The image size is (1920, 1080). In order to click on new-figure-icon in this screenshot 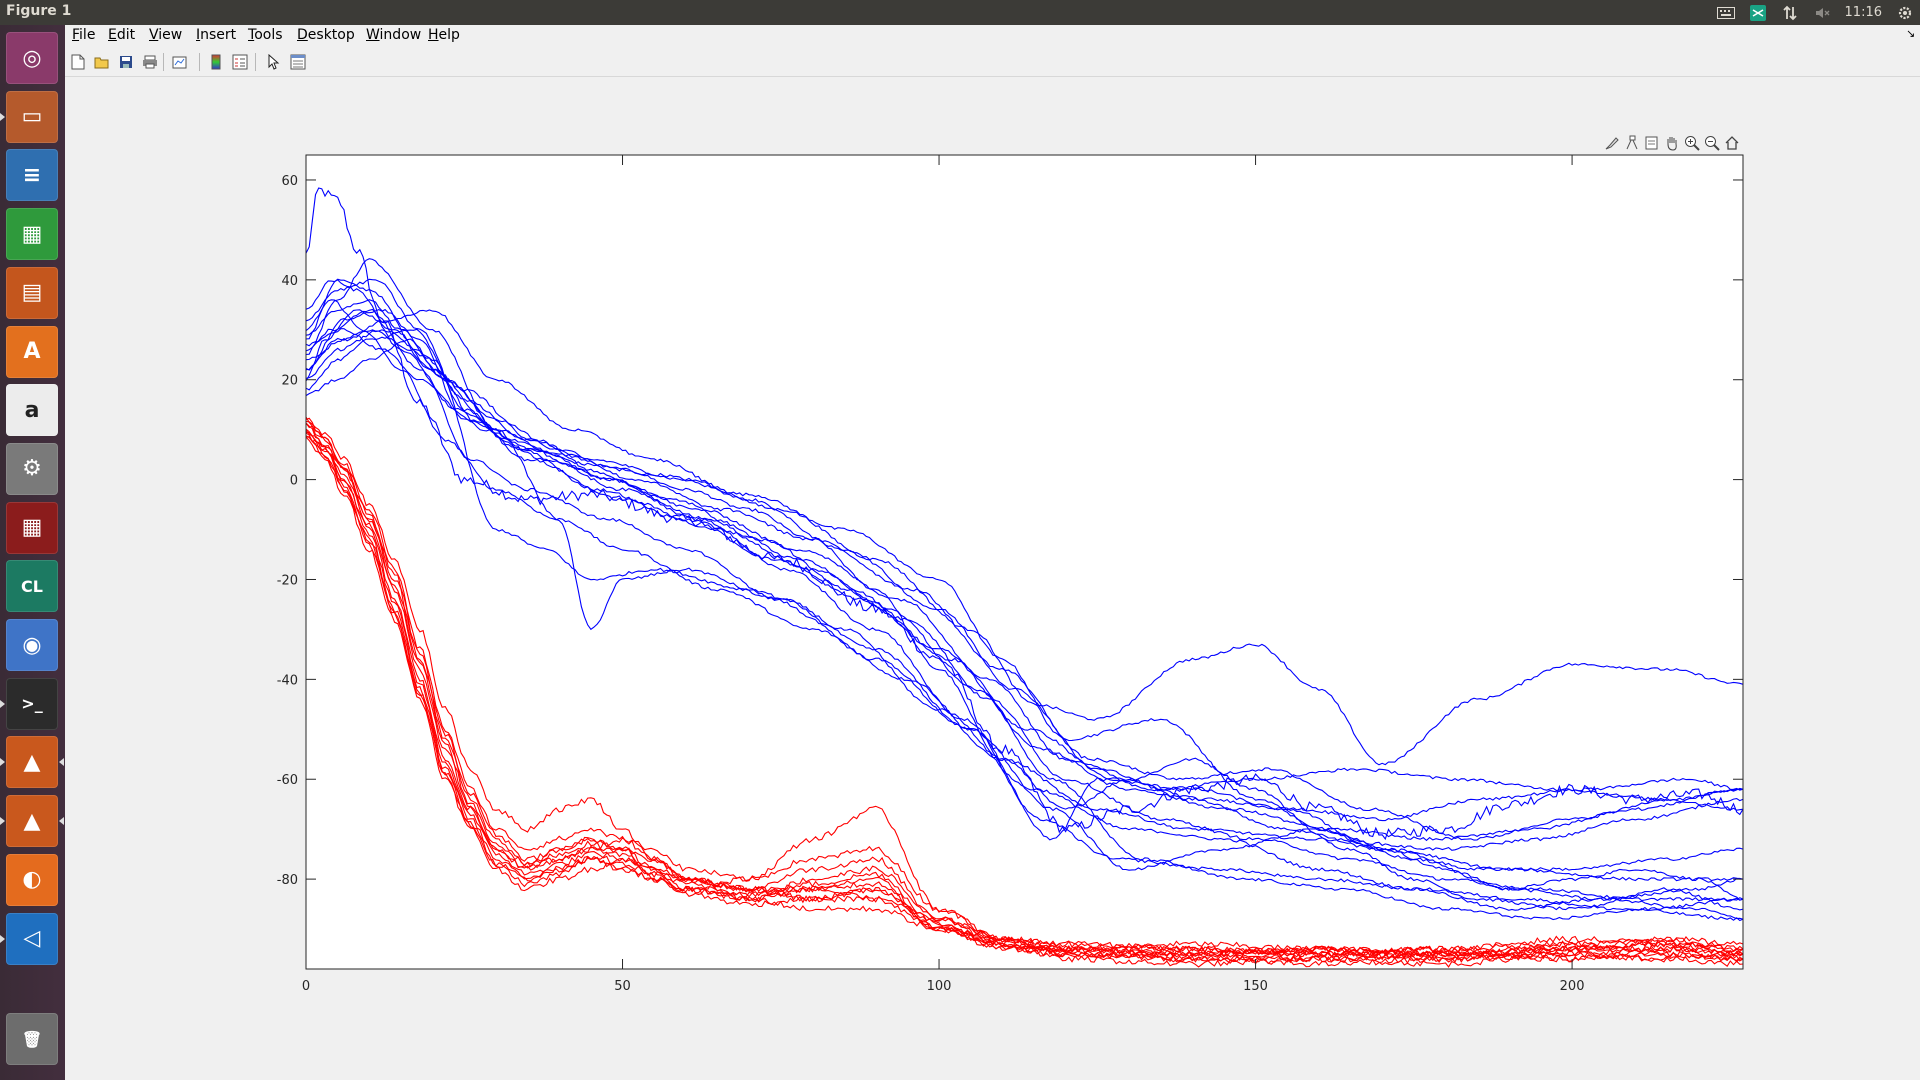, I will do `click(78, 62)`.